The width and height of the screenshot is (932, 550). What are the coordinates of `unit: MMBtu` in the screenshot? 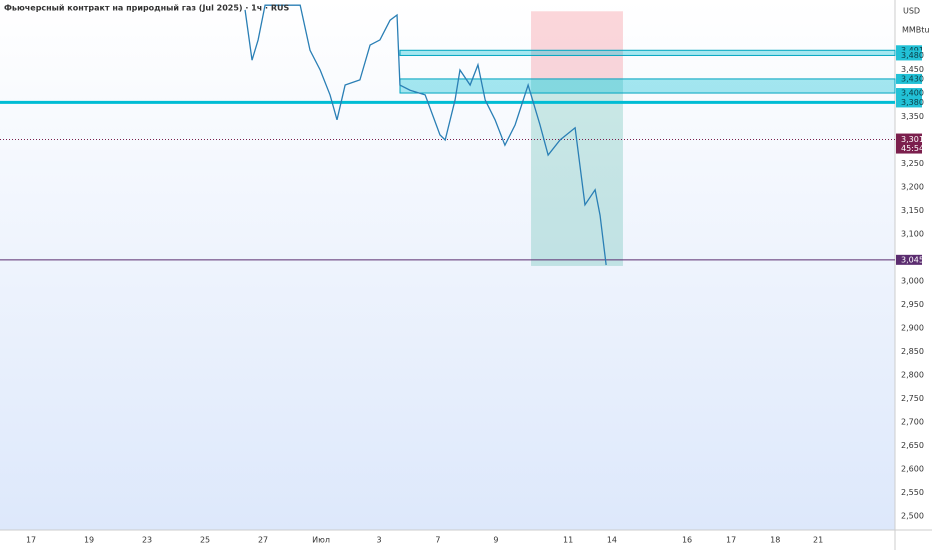 It's located at (916, 30).